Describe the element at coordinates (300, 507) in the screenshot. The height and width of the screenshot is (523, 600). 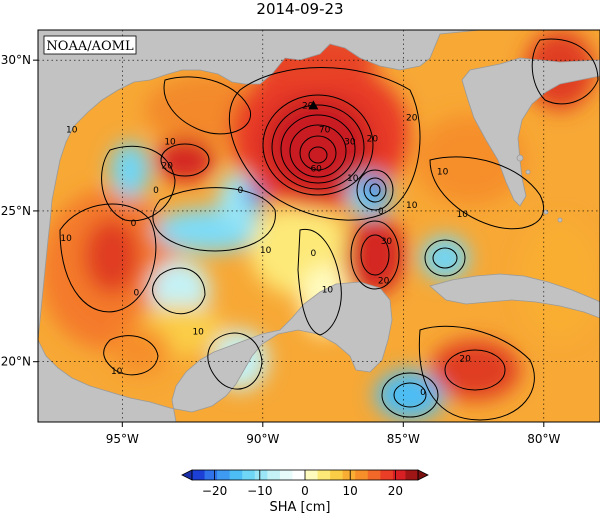
I see `colorbar-label: SHA [cm]` at that location.